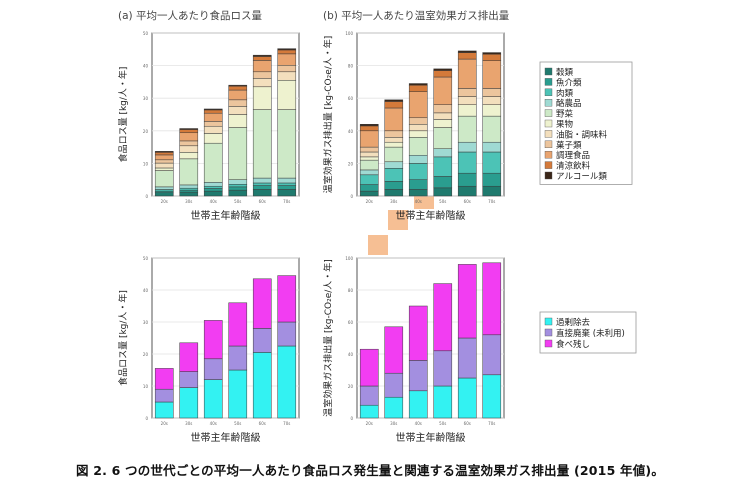 This screenshot has height=497, width=740. I want to click on legend-label: 清涼飲料, so click(573, 166).